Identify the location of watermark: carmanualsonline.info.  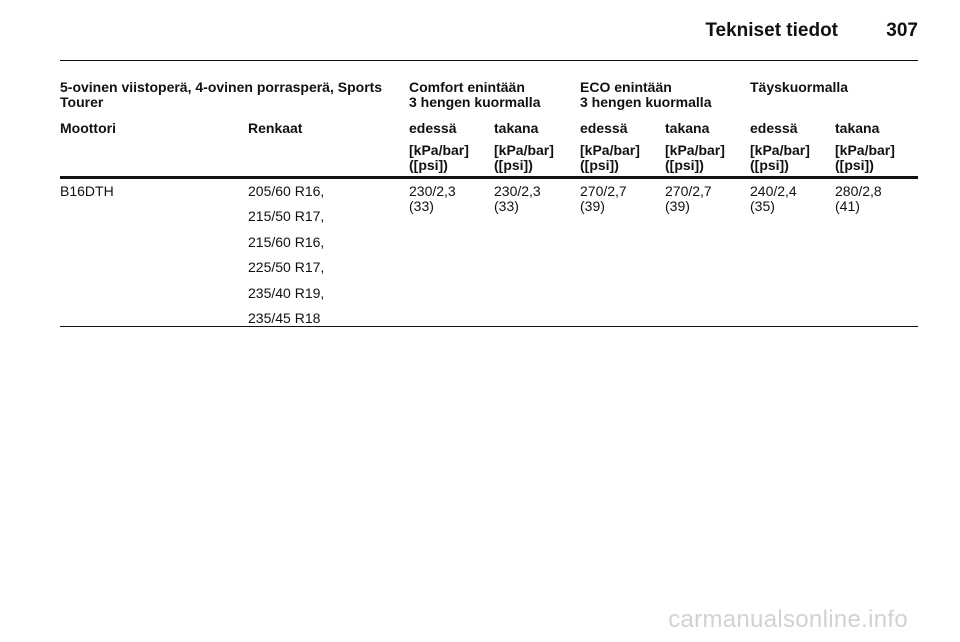
(788, 619).